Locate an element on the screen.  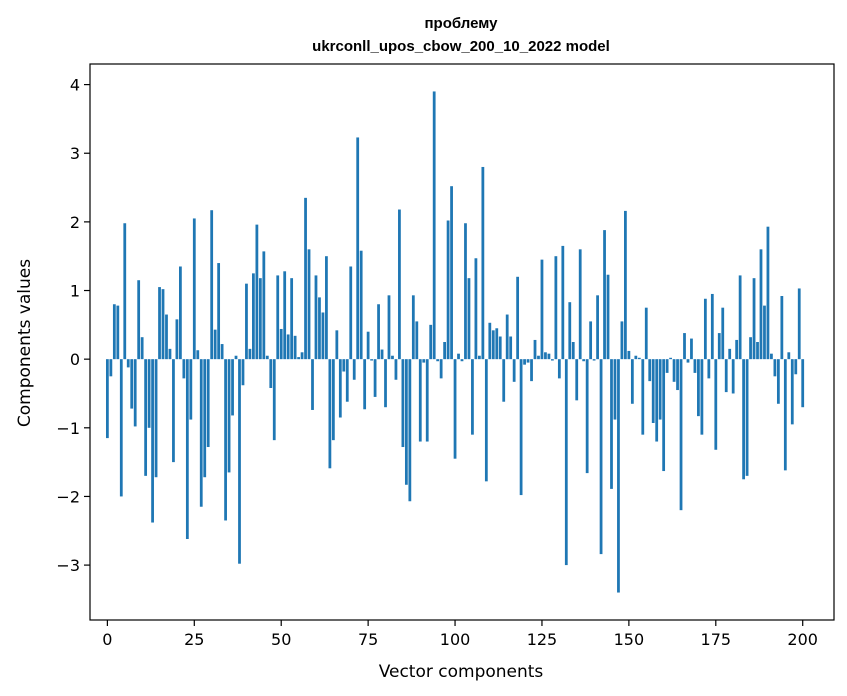
x-tick-label: 25 is located at coordinates (194, 639).